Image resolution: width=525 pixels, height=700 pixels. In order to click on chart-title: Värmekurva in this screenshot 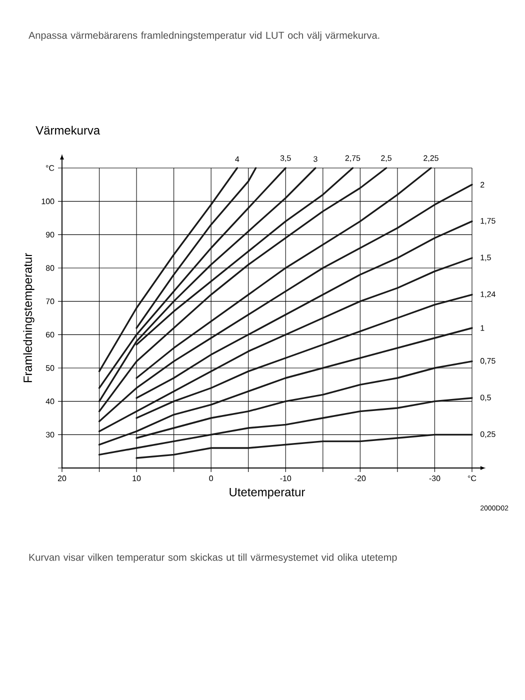, I will do `click(68, 130)`.